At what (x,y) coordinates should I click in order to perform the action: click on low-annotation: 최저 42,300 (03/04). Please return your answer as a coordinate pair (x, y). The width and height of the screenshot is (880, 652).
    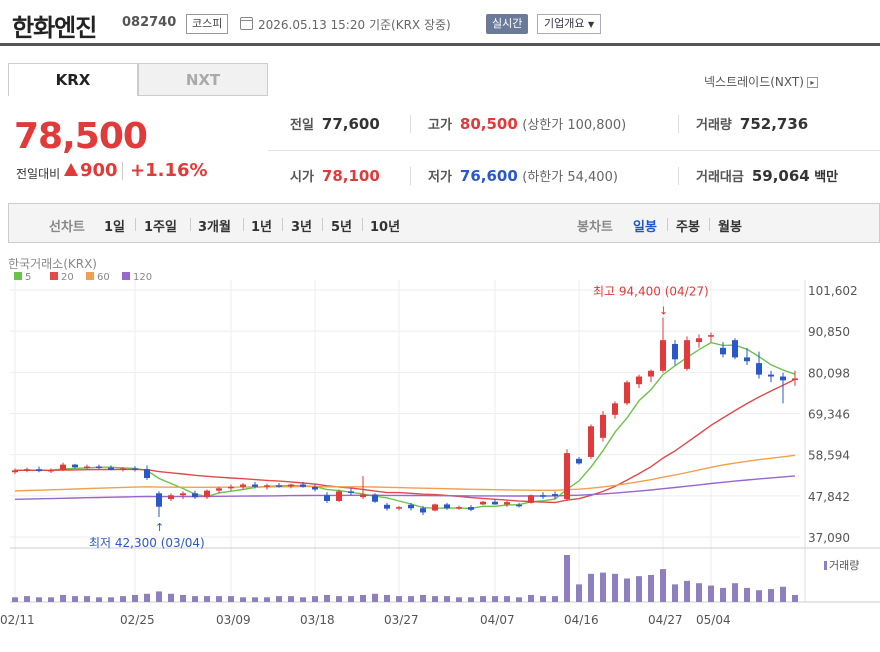
    Looking at the image, I should click on (147, 543).